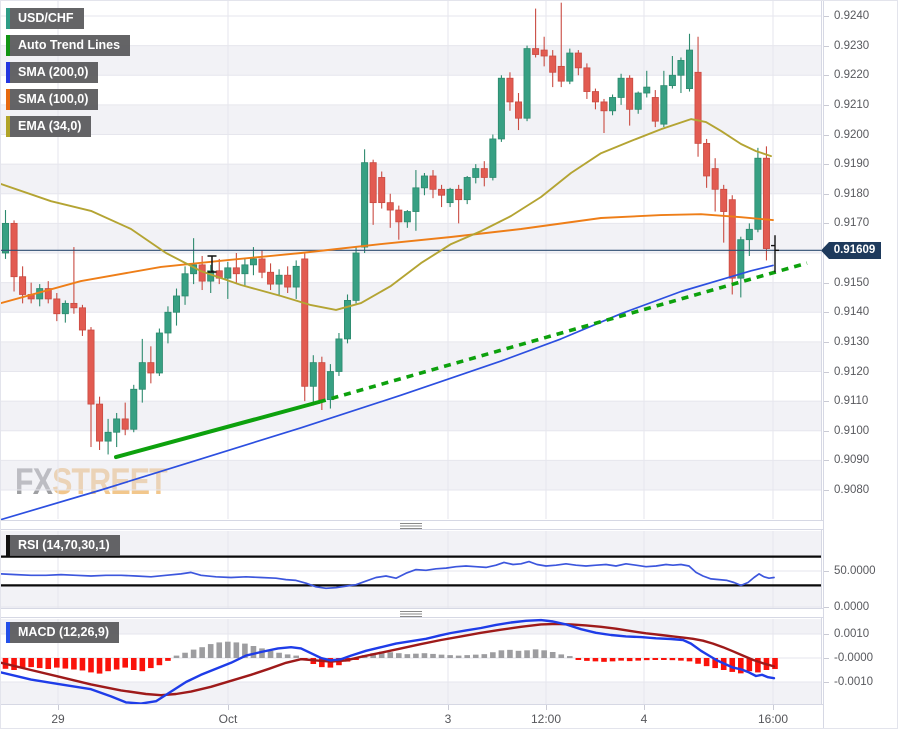 This screenshot has width=898, height=729. I want to click on sma200-color-marker, so click(8, 72).